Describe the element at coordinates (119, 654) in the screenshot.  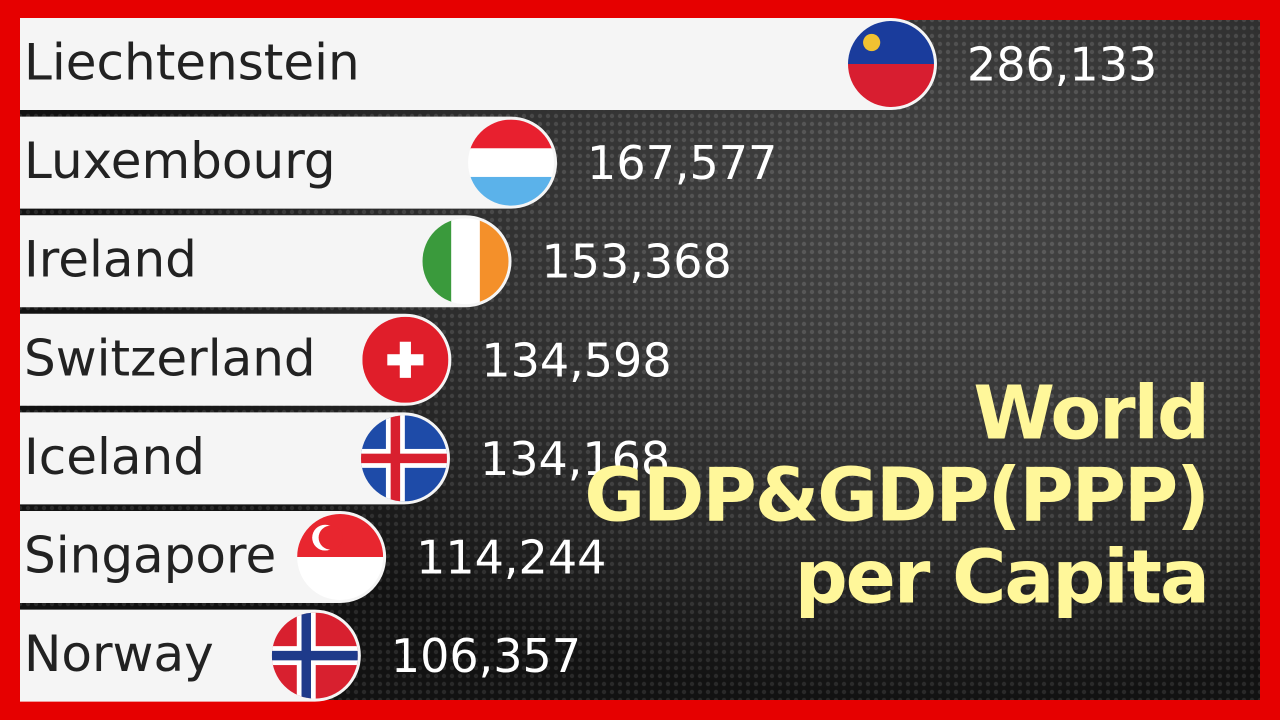
I see `category-label: Norway` at that location.